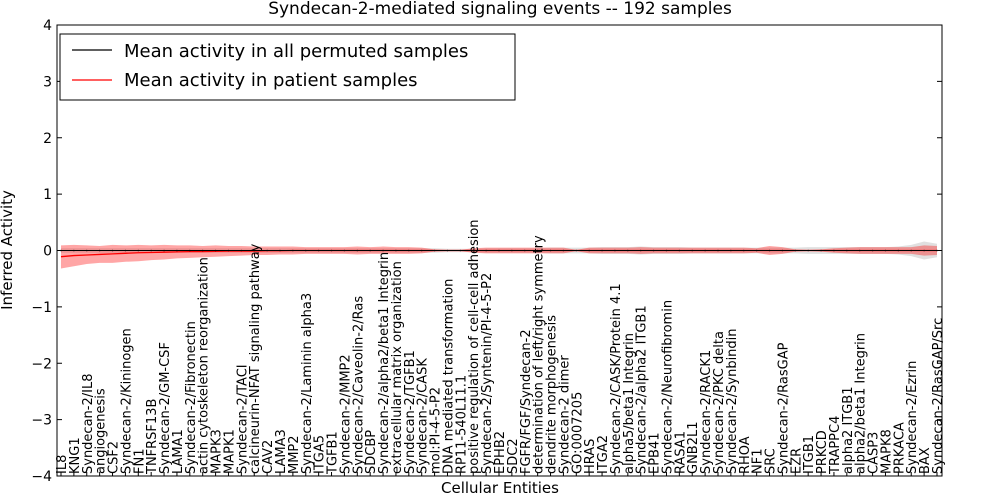  What do you see at coordinates (629, 403) in the screenshot?
I see `x-tick-label: alpha5/beta1 Integrin` at bounding box center [629, 403].